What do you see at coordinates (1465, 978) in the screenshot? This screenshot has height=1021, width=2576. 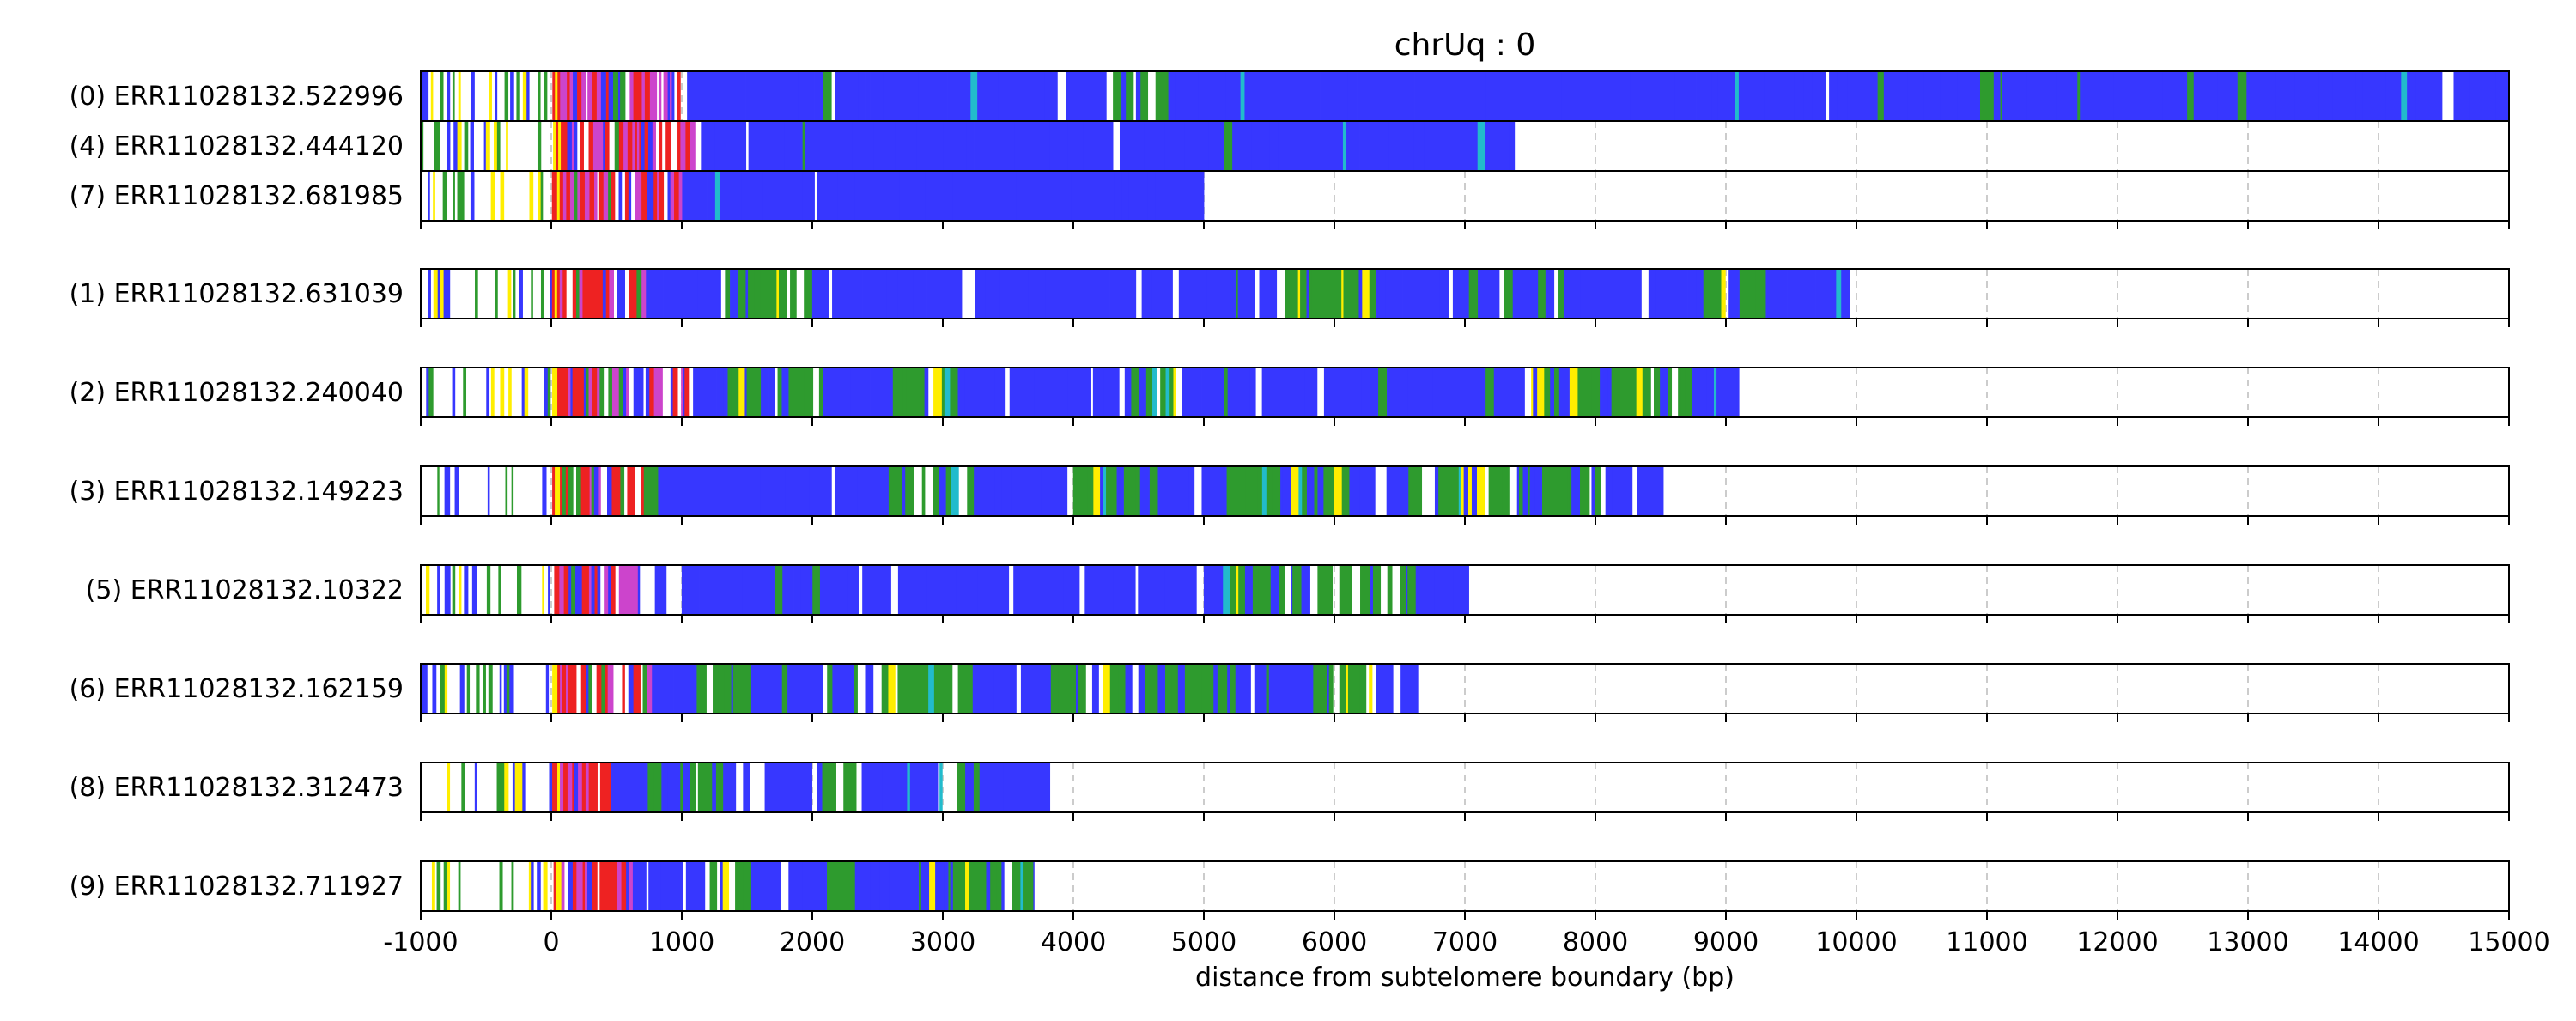 I see `x-axis-label: distance from subtelomere boundary (bp)` at bounding box center [1465, 978].